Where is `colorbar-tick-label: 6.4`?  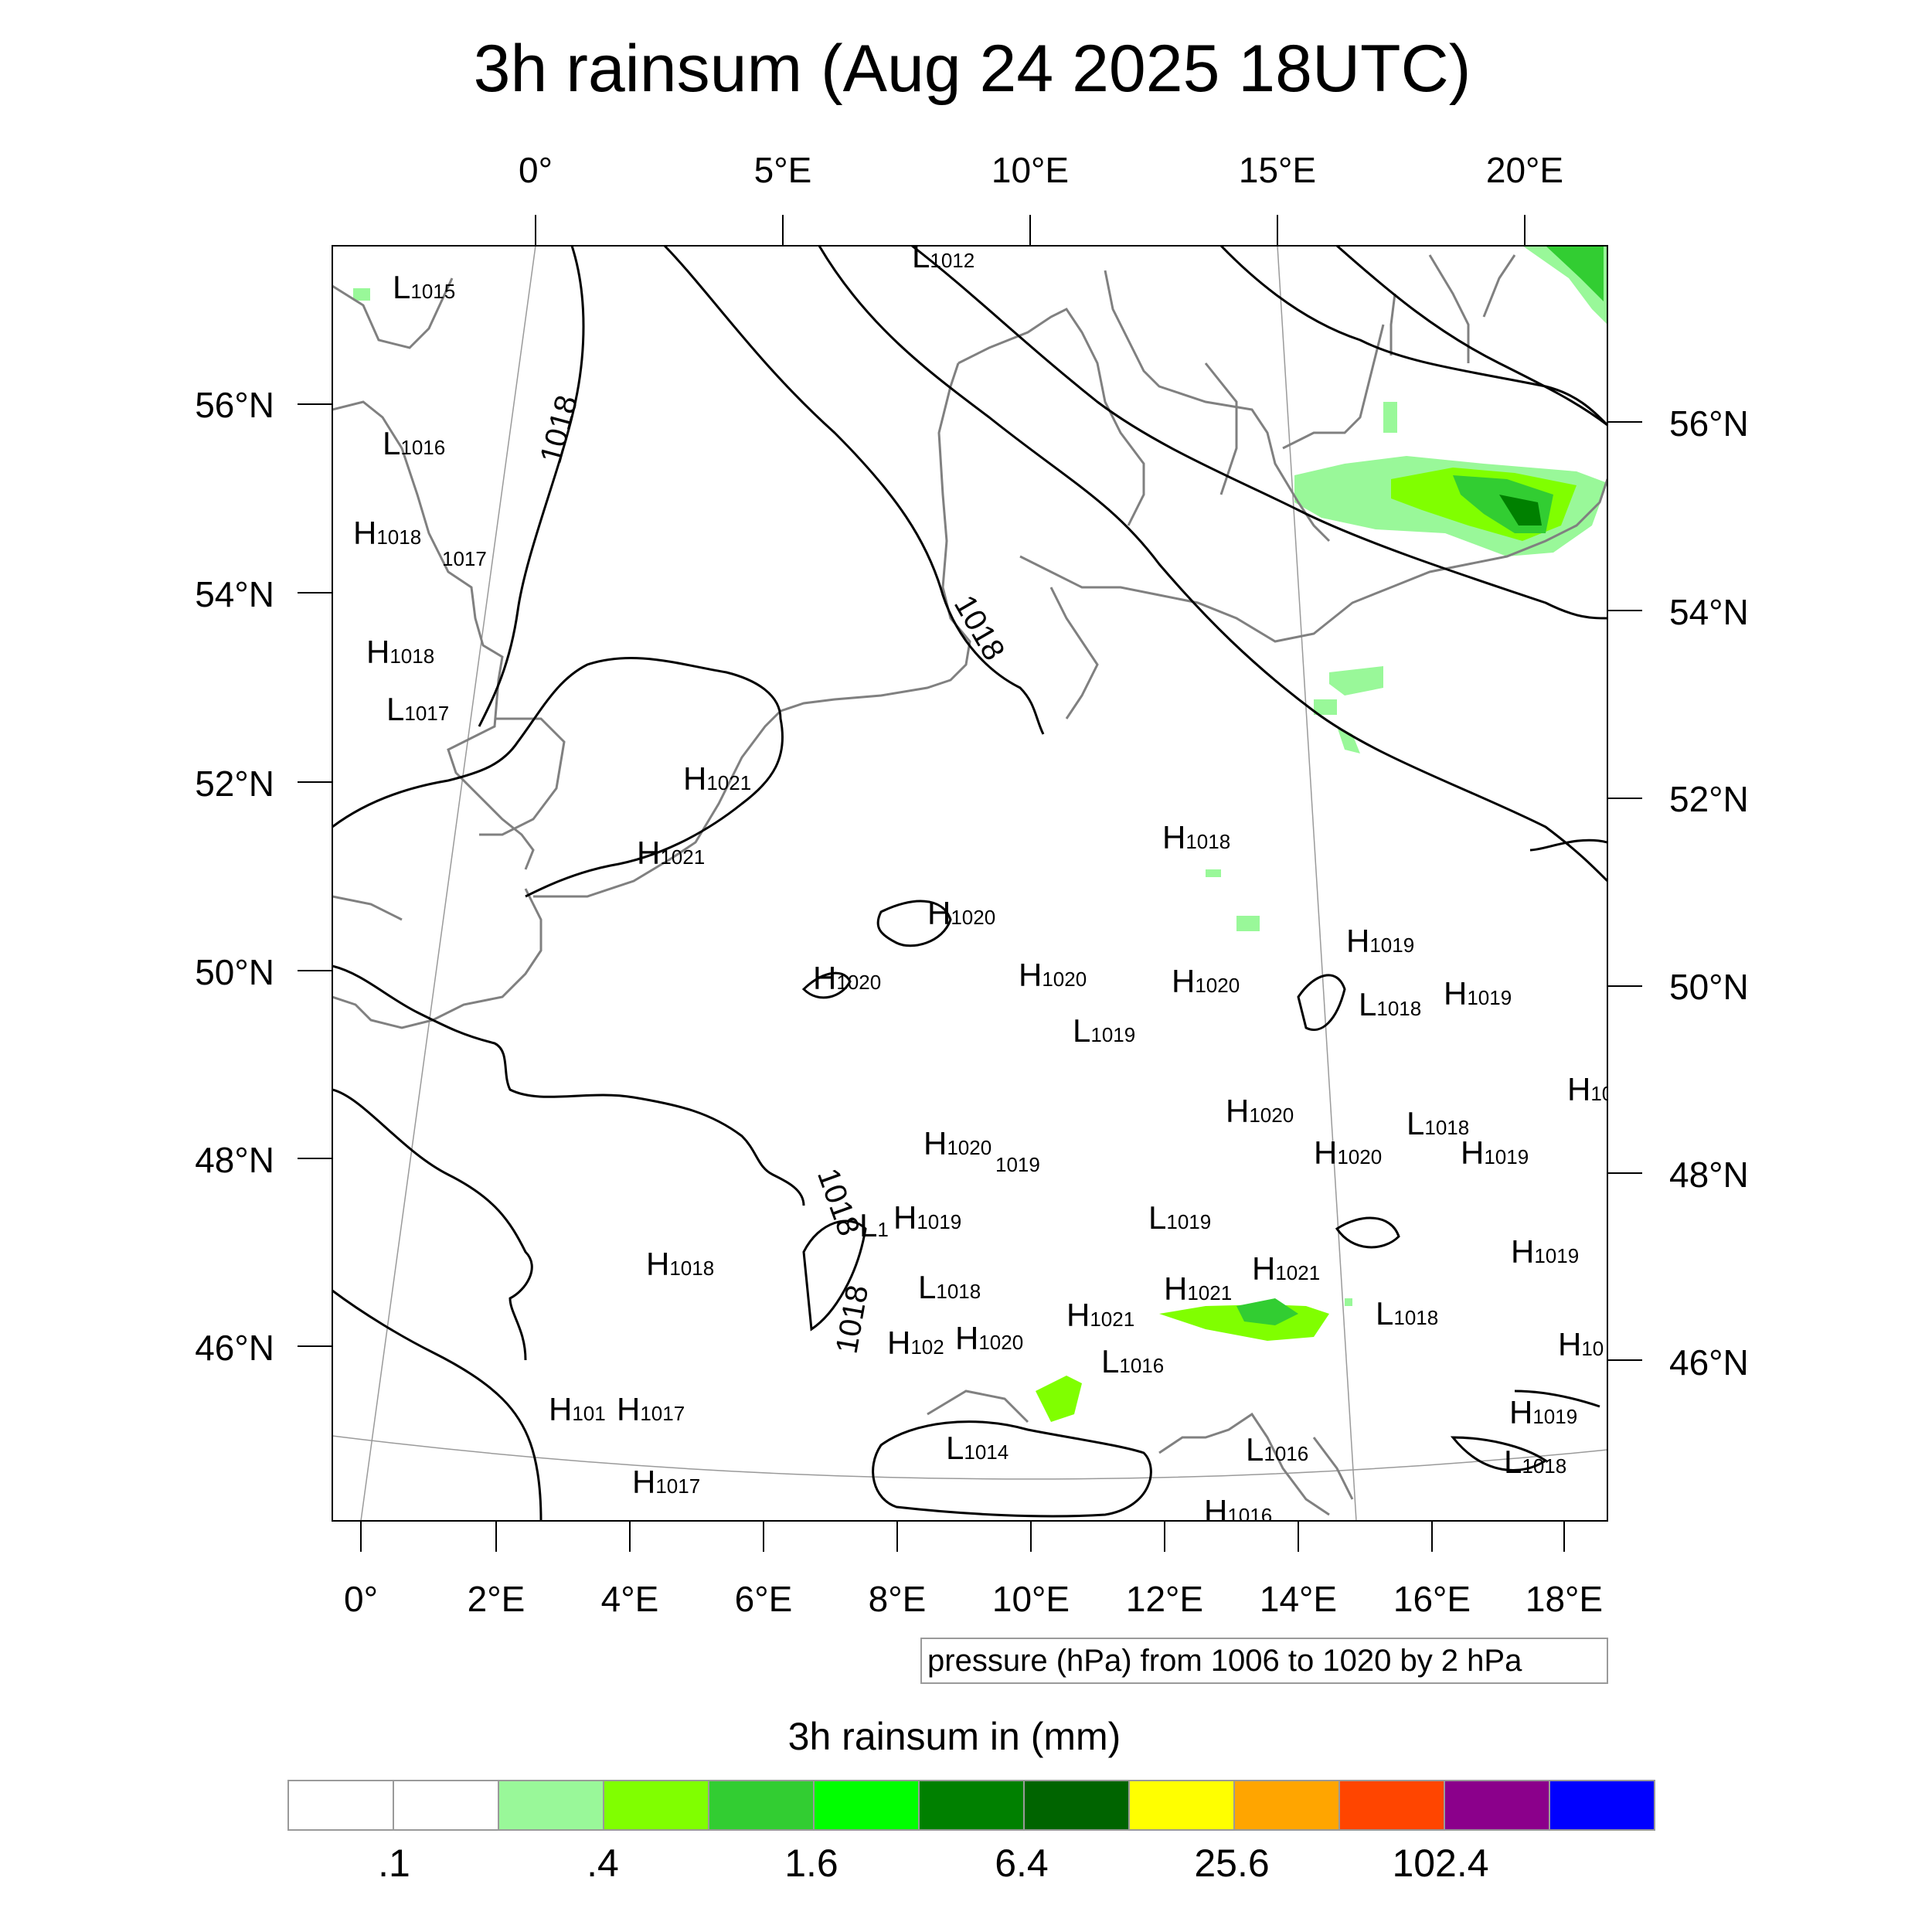
colorbar-tick-label: 6.4 is located at coordinates (1022, 1864).